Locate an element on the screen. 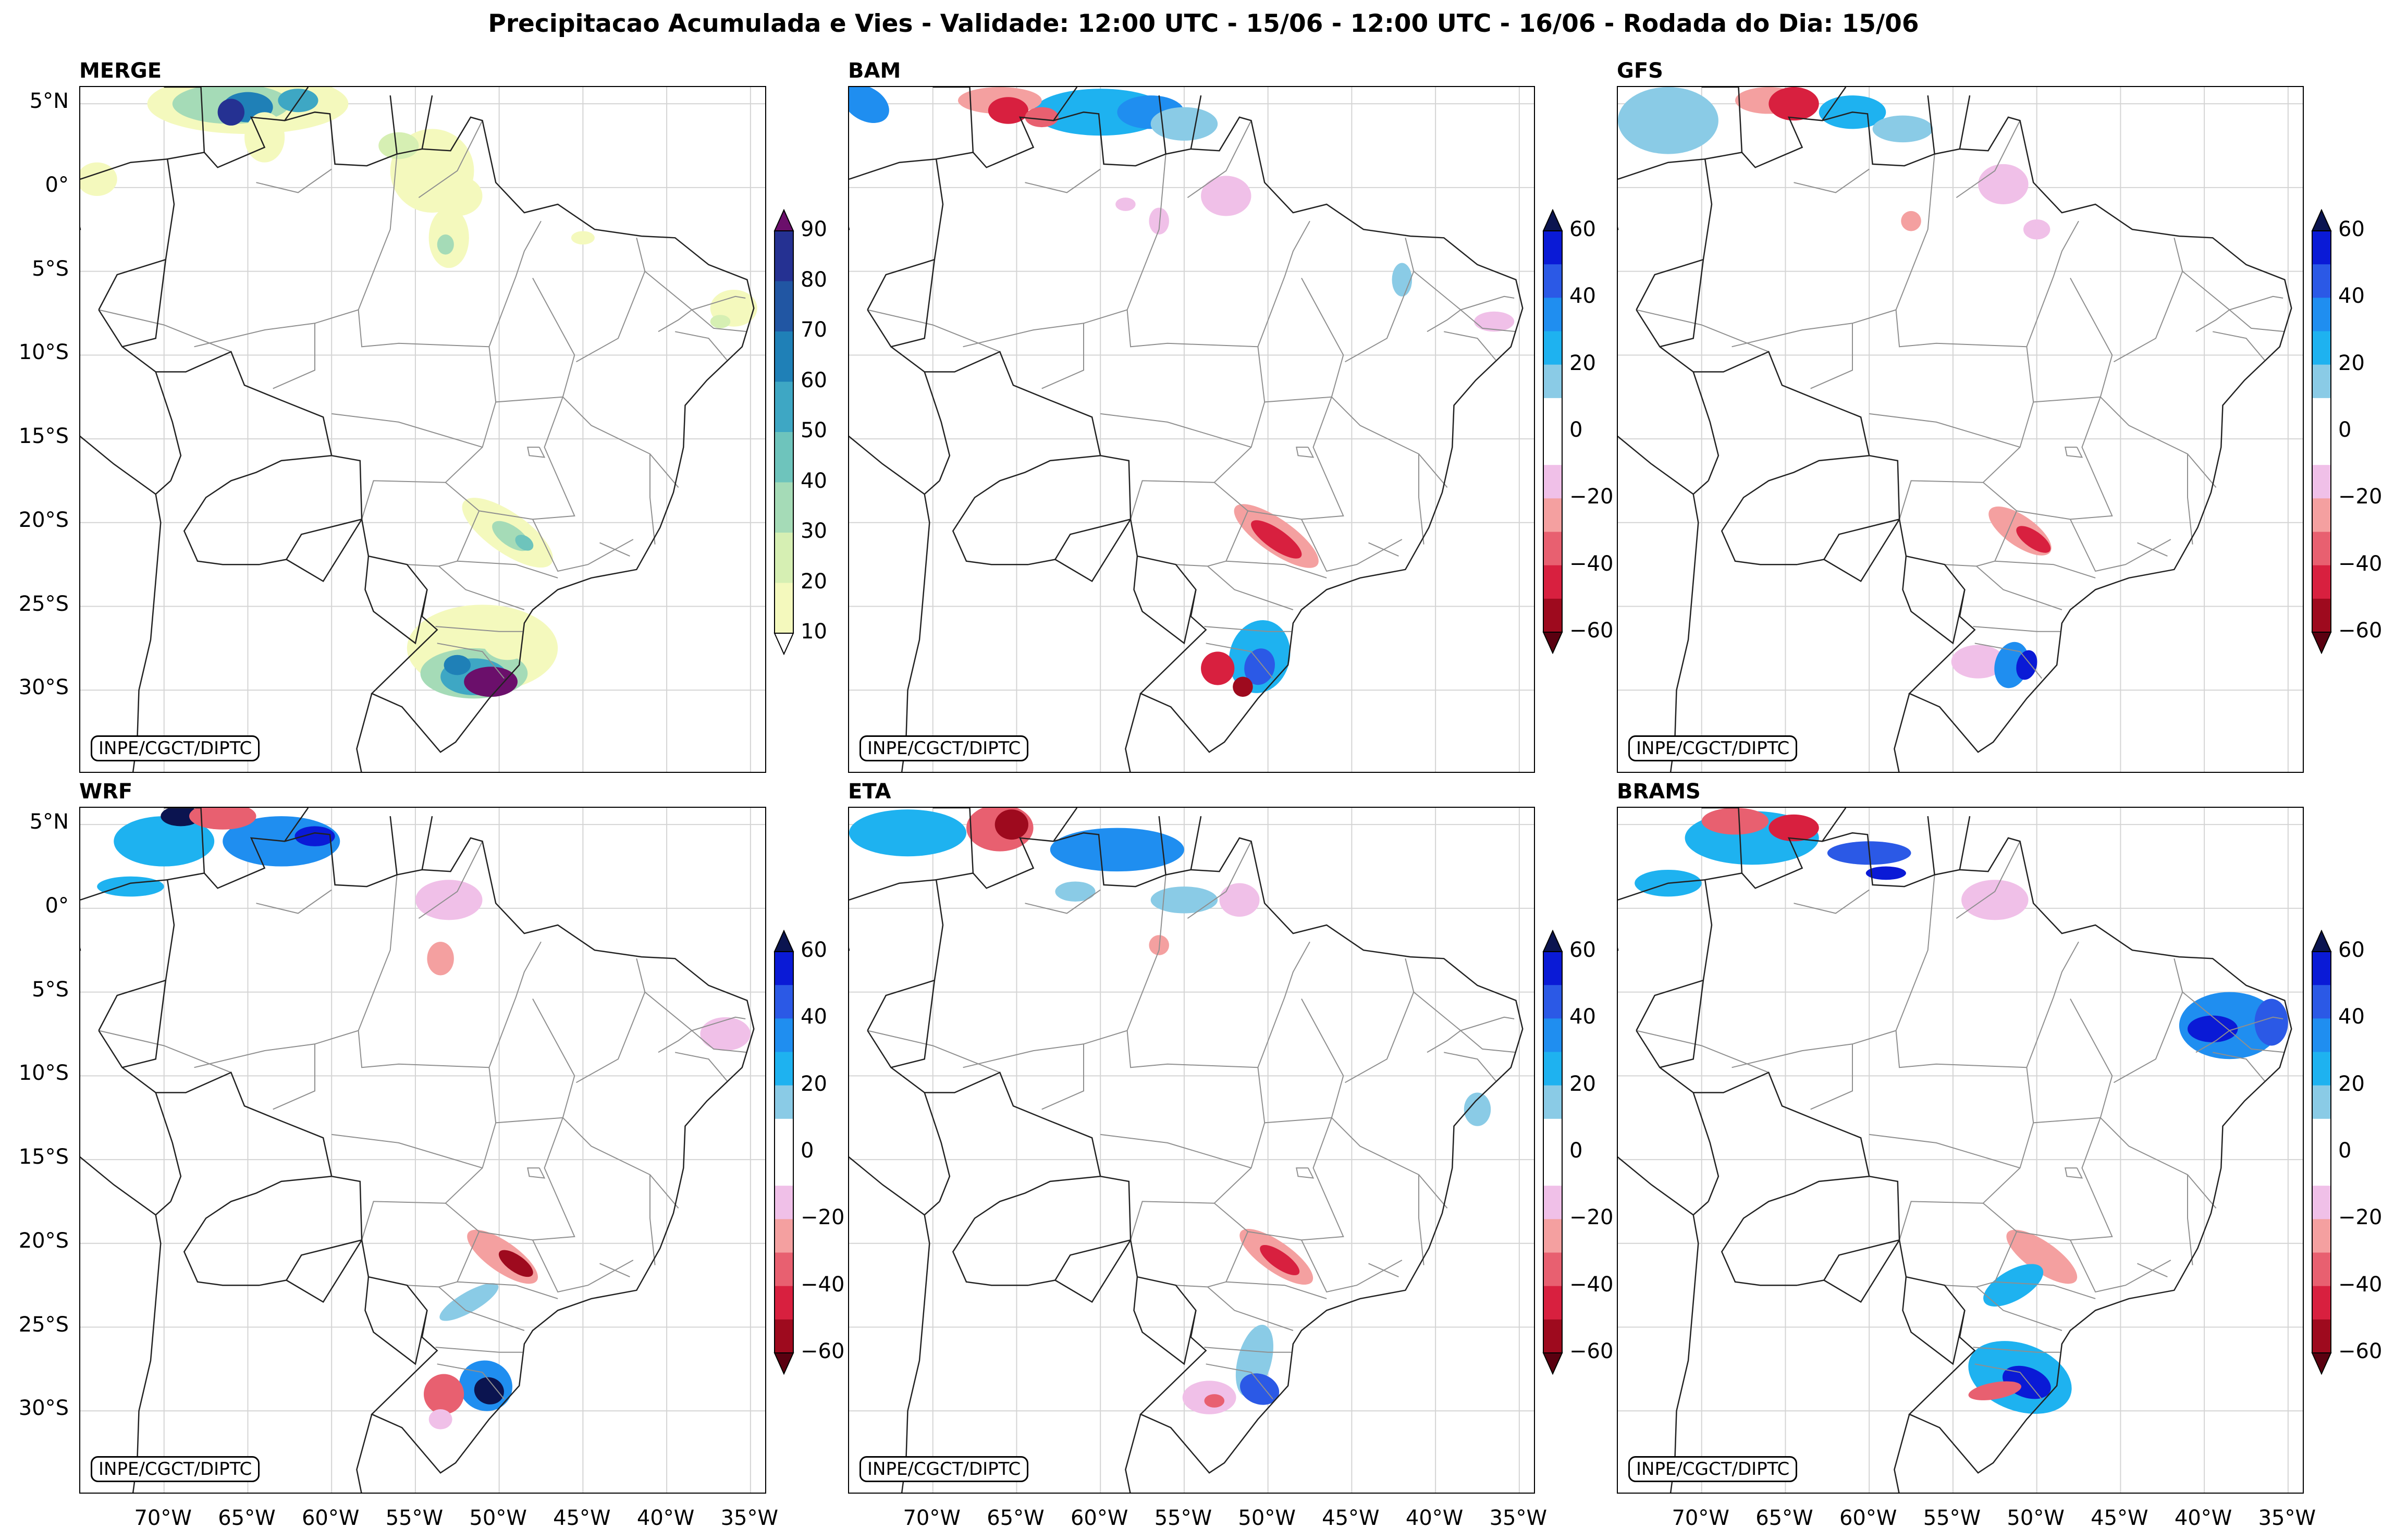  credit-label: INPE/CGCT/DIPTC is located at coordinates (1713, 748).